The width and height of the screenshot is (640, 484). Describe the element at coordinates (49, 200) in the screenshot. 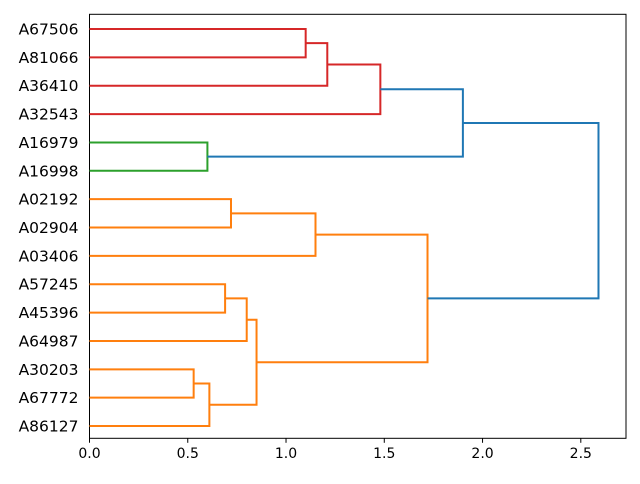

I see `leaf-label: A02192` at that location.